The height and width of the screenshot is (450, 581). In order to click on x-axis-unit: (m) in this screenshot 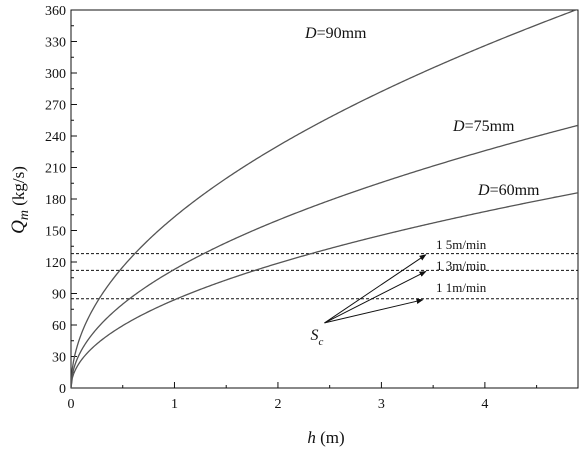, I will do `click(330, 437)`.